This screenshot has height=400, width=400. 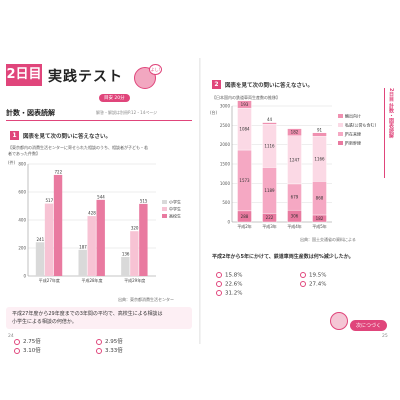 I want to click on chart-2-data-label: 1189, so click(x=269, y=190).